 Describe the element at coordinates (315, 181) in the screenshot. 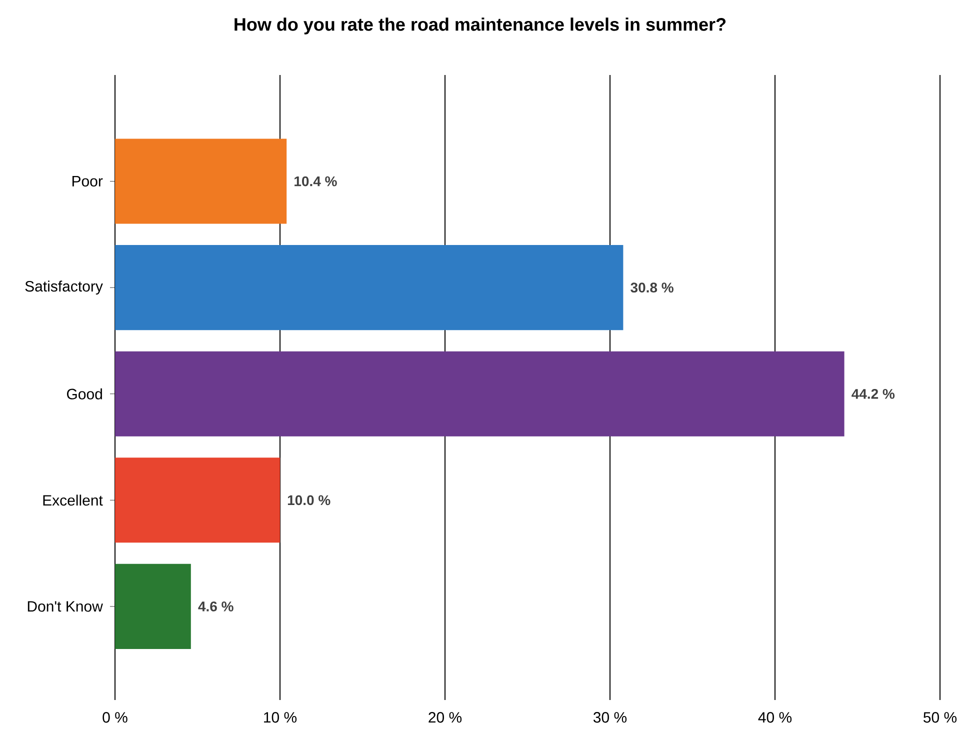

I see `data-label: 10.4 %` at that location.